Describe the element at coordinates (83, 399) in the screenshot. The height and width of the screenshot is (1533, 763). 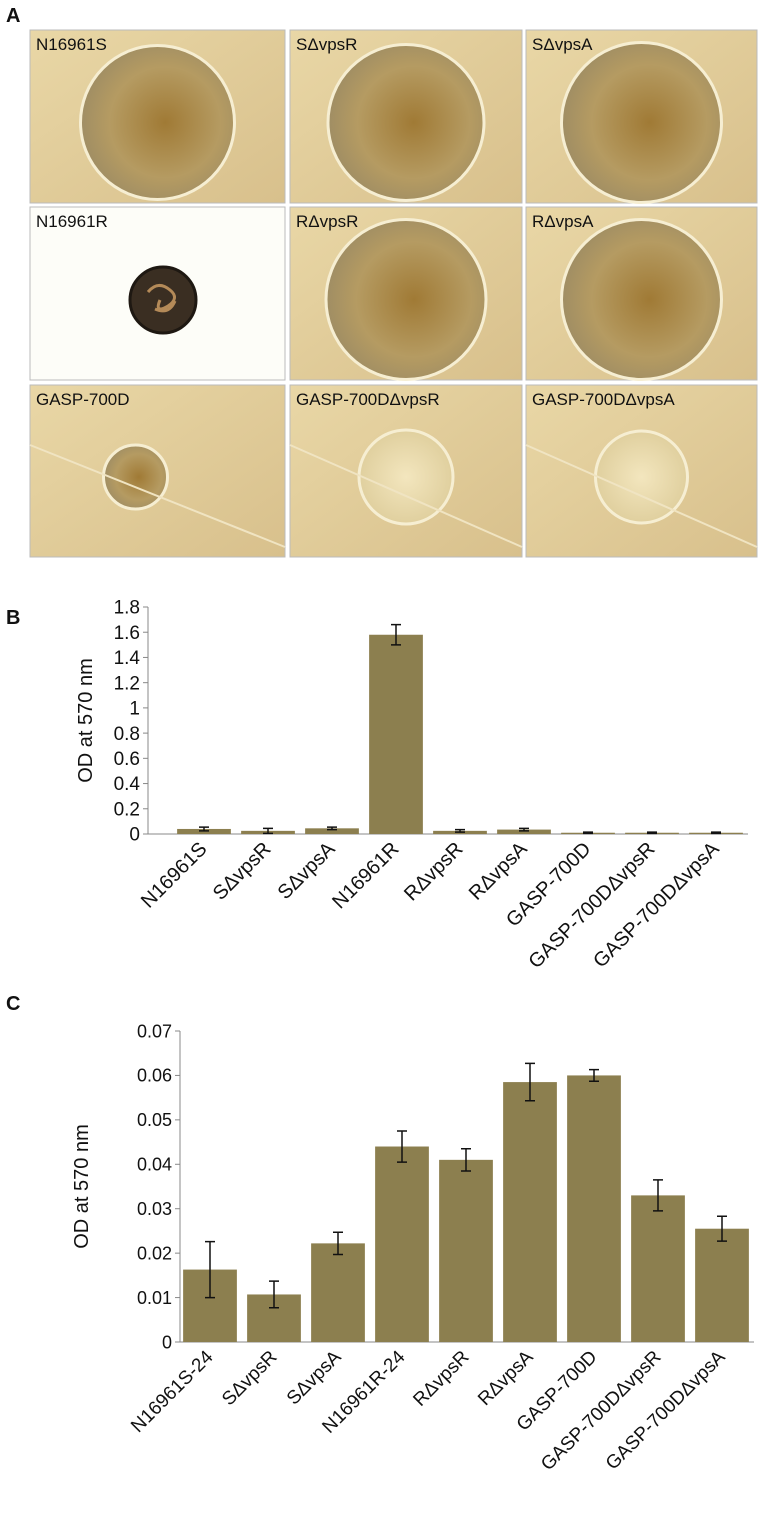
I see `photo-label: GASP-700D` at that location.